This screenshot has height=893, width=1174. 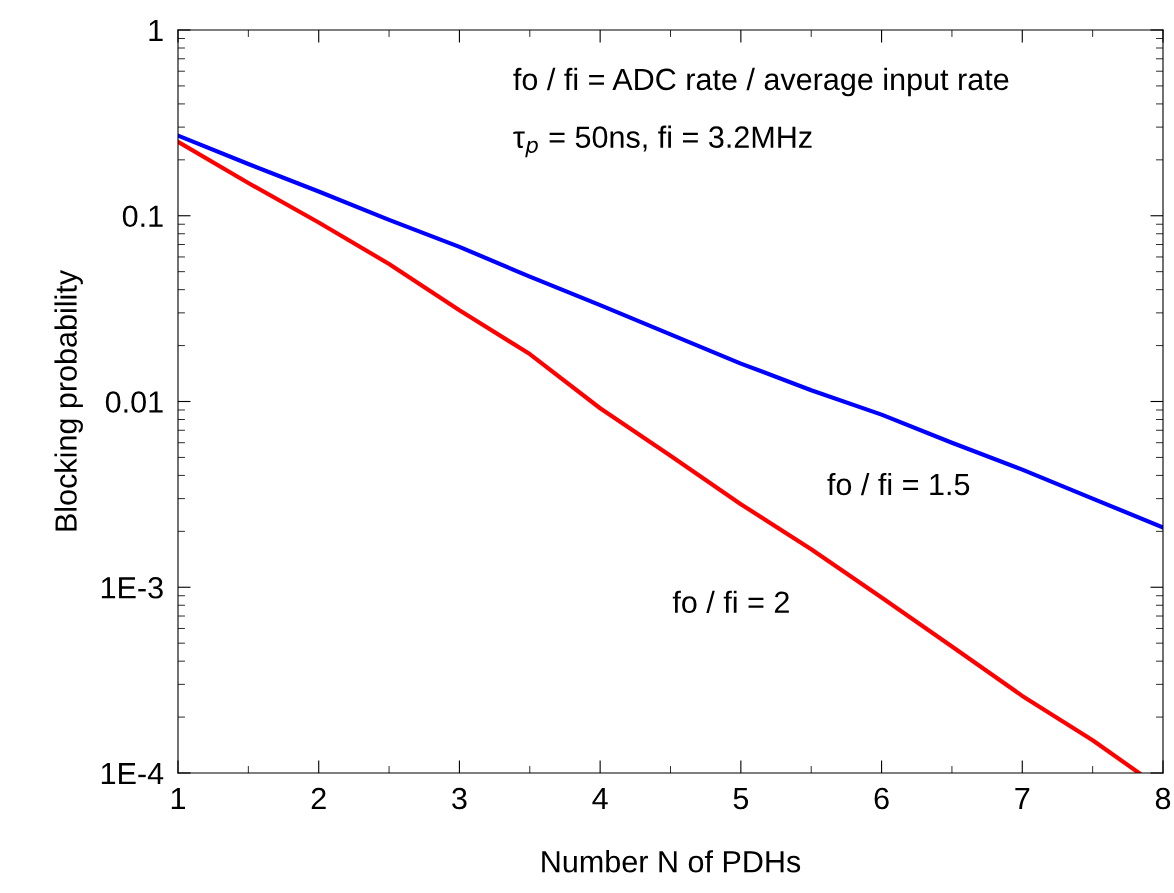 What do you see at coordinates (68, 400) in the screenshot?
I see `y-axis-title: Blocking probability` at bounding box center [68, 400].